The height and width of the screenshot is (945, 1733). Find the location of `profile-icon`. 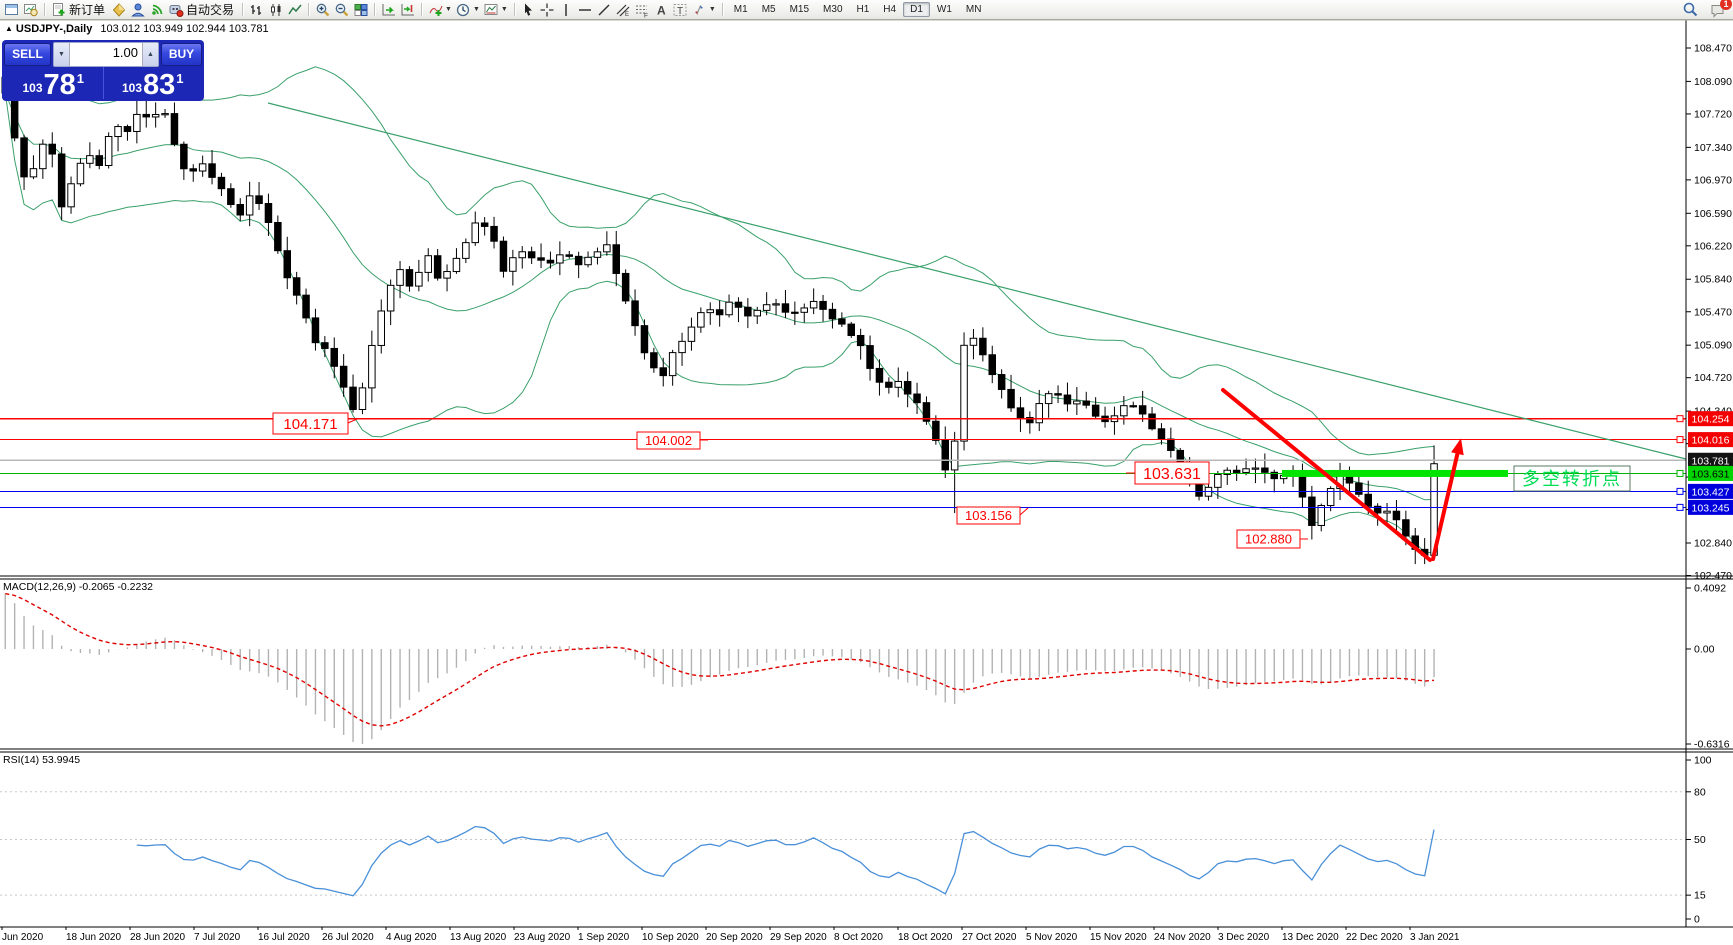

profile-icon is located at coordinates (30, 9).